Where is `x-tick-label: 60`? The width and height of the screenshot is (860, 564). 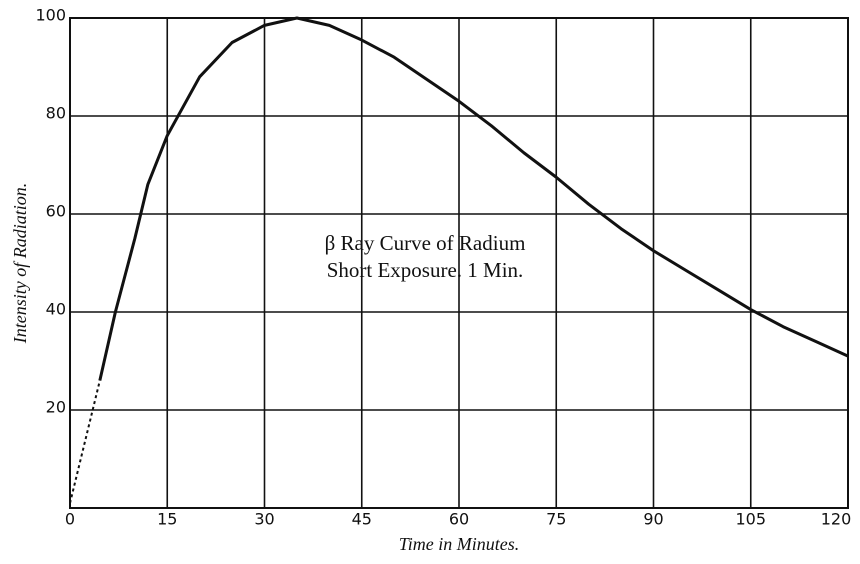
x-tick-label: 60 is located at coordinates (459, 519).